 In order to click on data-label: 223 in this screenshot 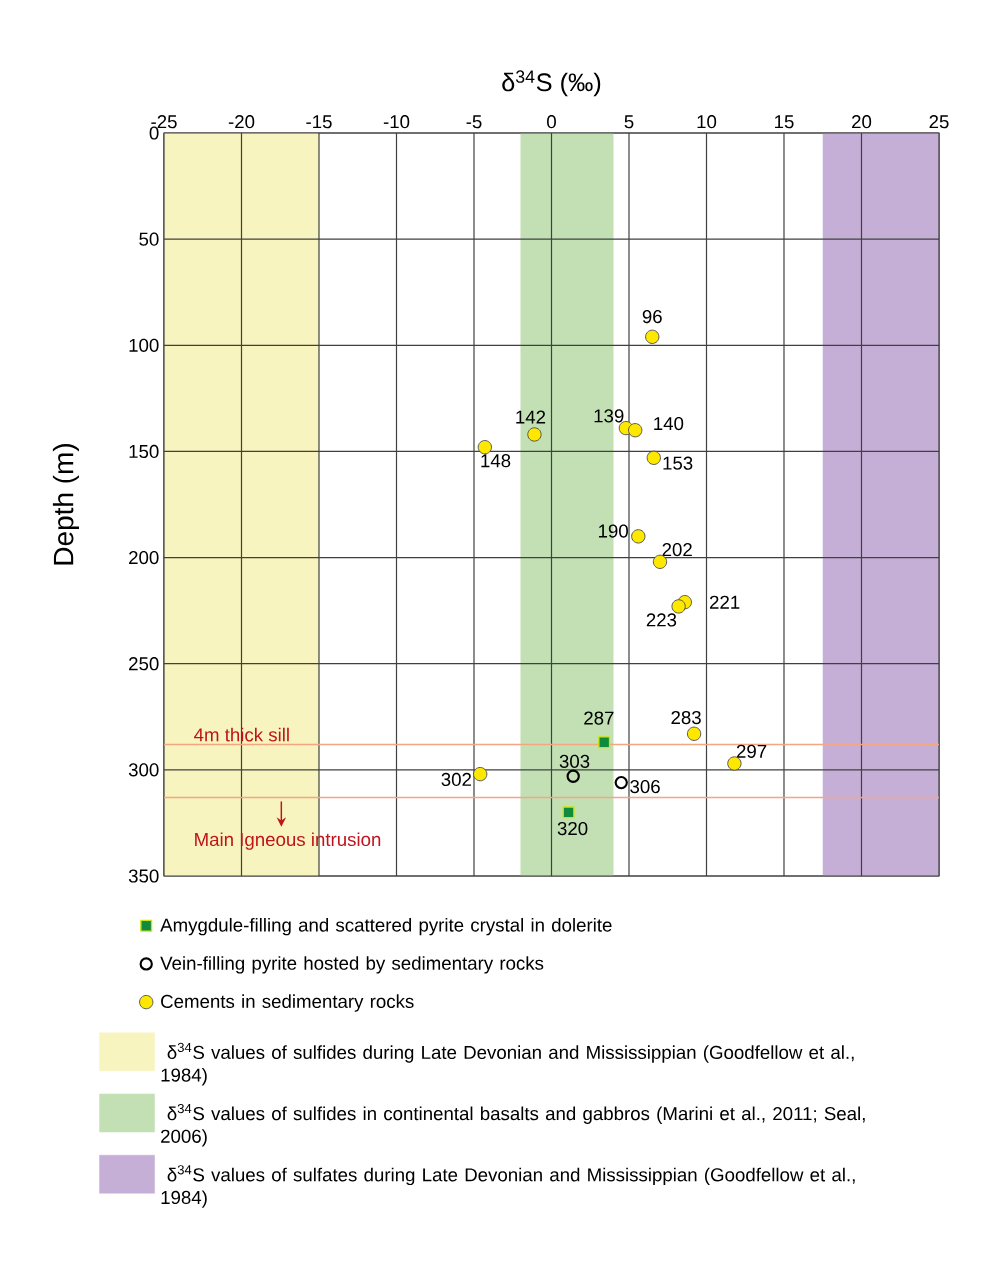, I will do `click(661, 620)`.